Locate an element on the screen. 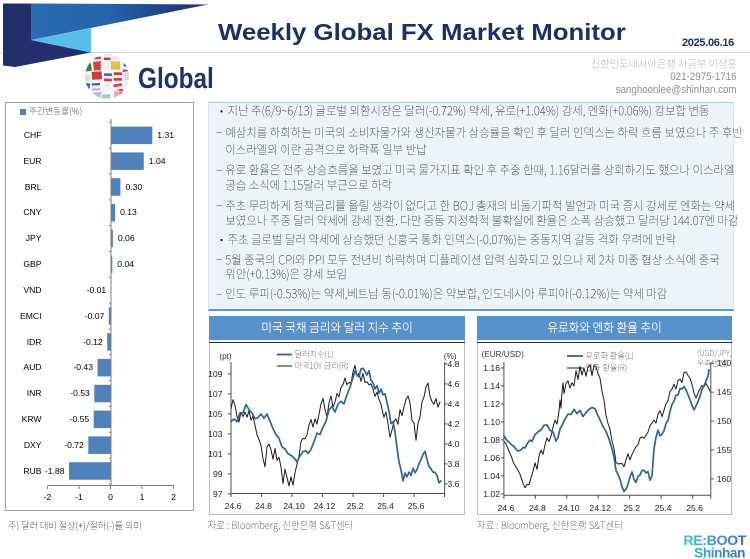 This screenshot has height=559, width=750. svg-text: RE:BOOT is located at coordinates (714, 541).